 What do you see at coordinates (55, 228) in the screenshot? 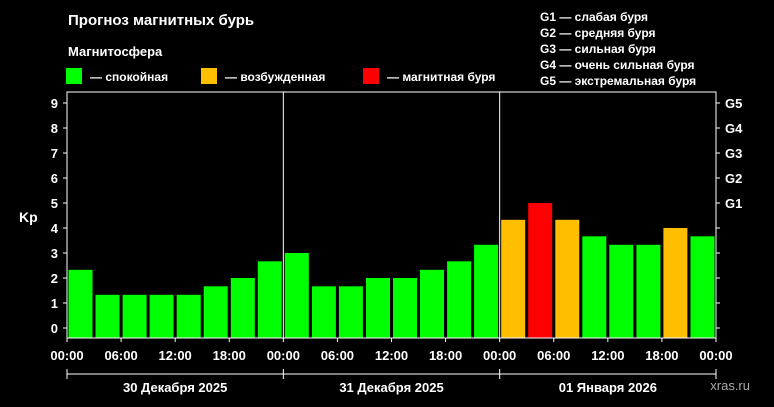
I see `y-tick-label-4: 4` at bounding box center [55, 228].